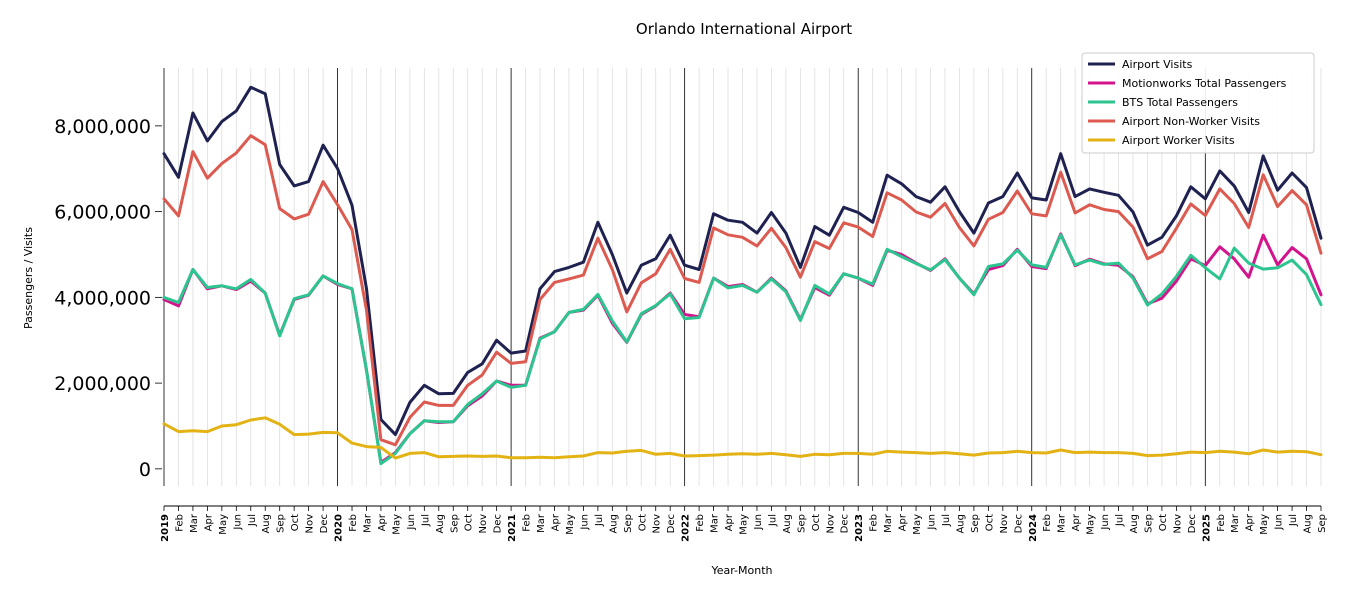 This screenshot has height=600, width=1350. Describe the element at coordinates (1178, 140) in the screenshot. I see `legend-label-airport-worker-visits: Airport Worker Visits` at that location.